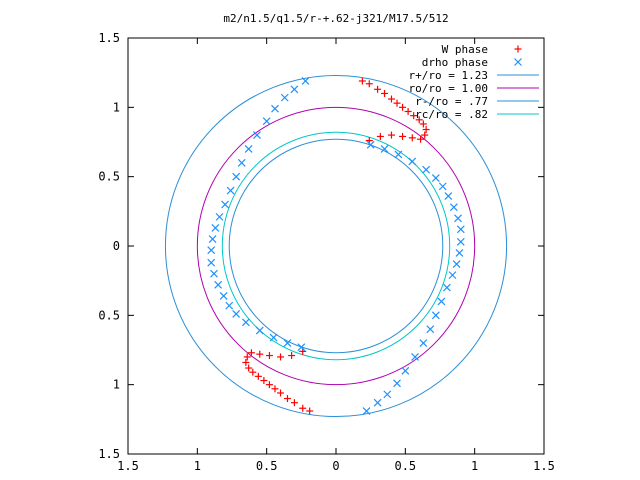 This screenshot has height=480, width=640. What do you see at coordinates (448, 75) in the screenshot?
I see `legend-label: r+/ro = 1.23` at bounding box center [448, 75].